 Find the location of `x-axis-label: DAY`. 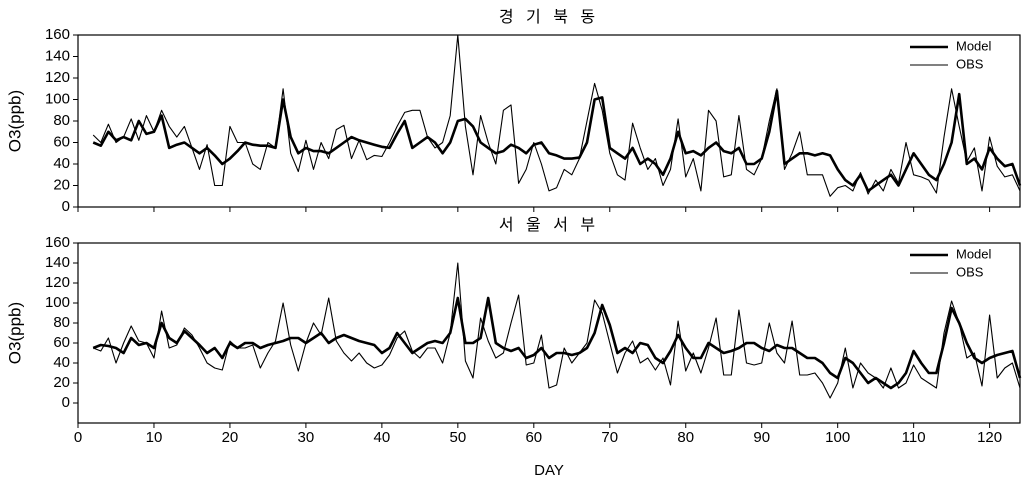

x-axis-label: DAY is located at coordinates (549, 470).